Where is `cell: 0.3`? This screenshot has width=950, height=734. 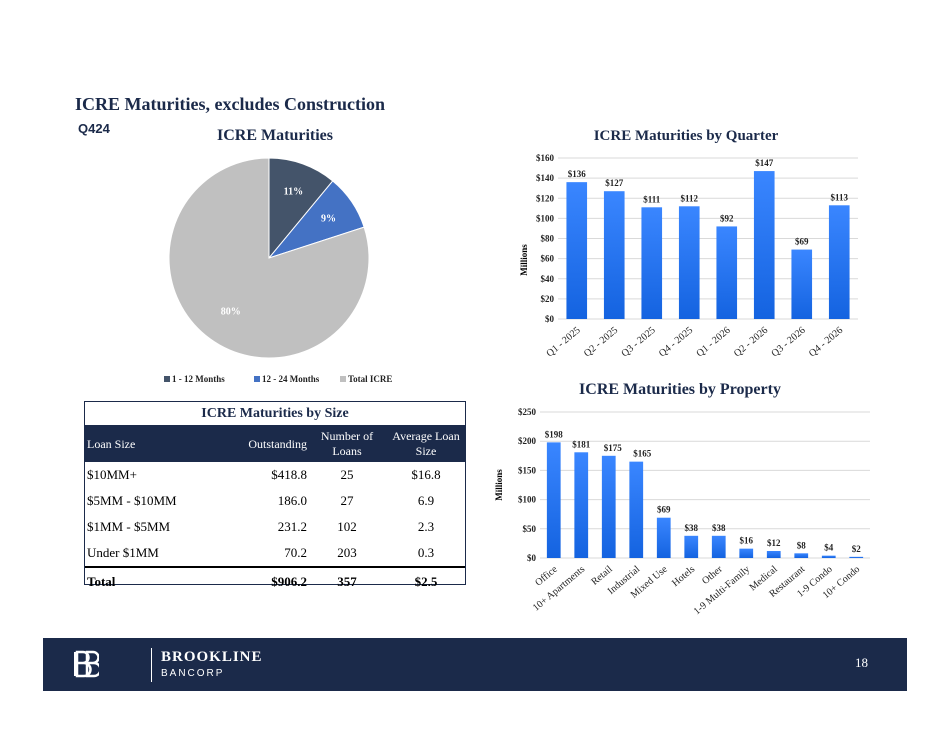 cell: 0.3 is located at coordinates (426, 552).